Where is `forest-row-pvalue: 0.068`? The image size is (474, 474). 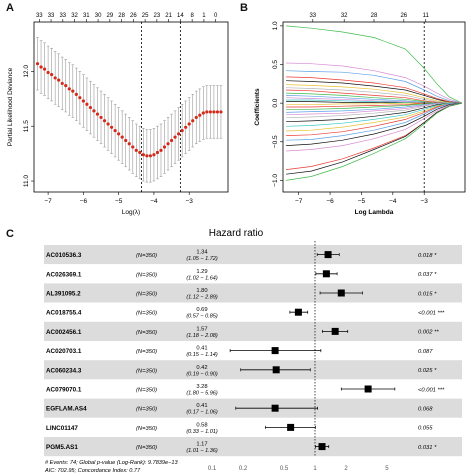 forest-row-pvalue: 0.068 is located at coordinates (425, 410).